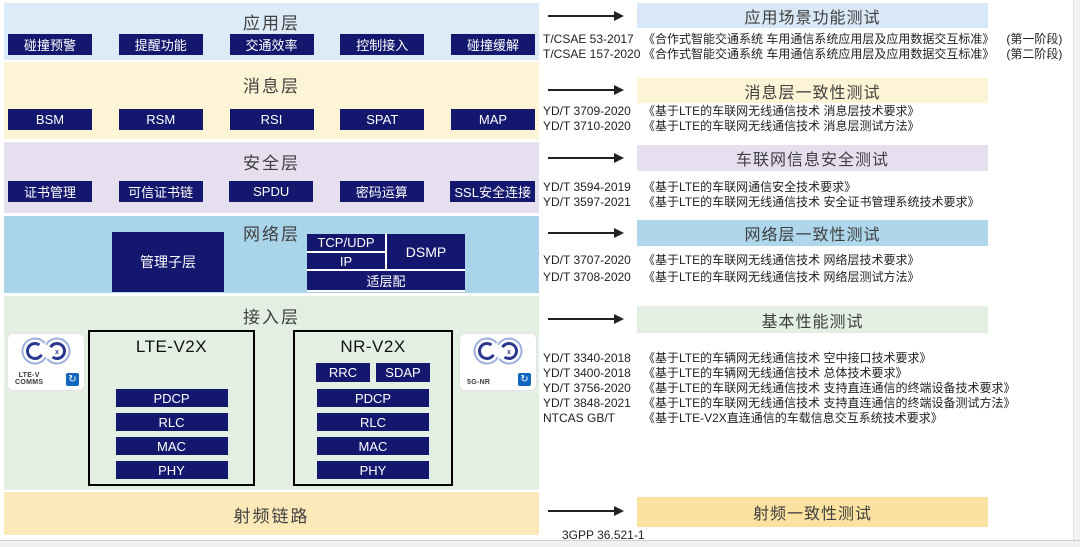  Describe the element at coordinates (587, 403) in the screenshot. I see `standard-code: YD/T 3848-2021` at that location.